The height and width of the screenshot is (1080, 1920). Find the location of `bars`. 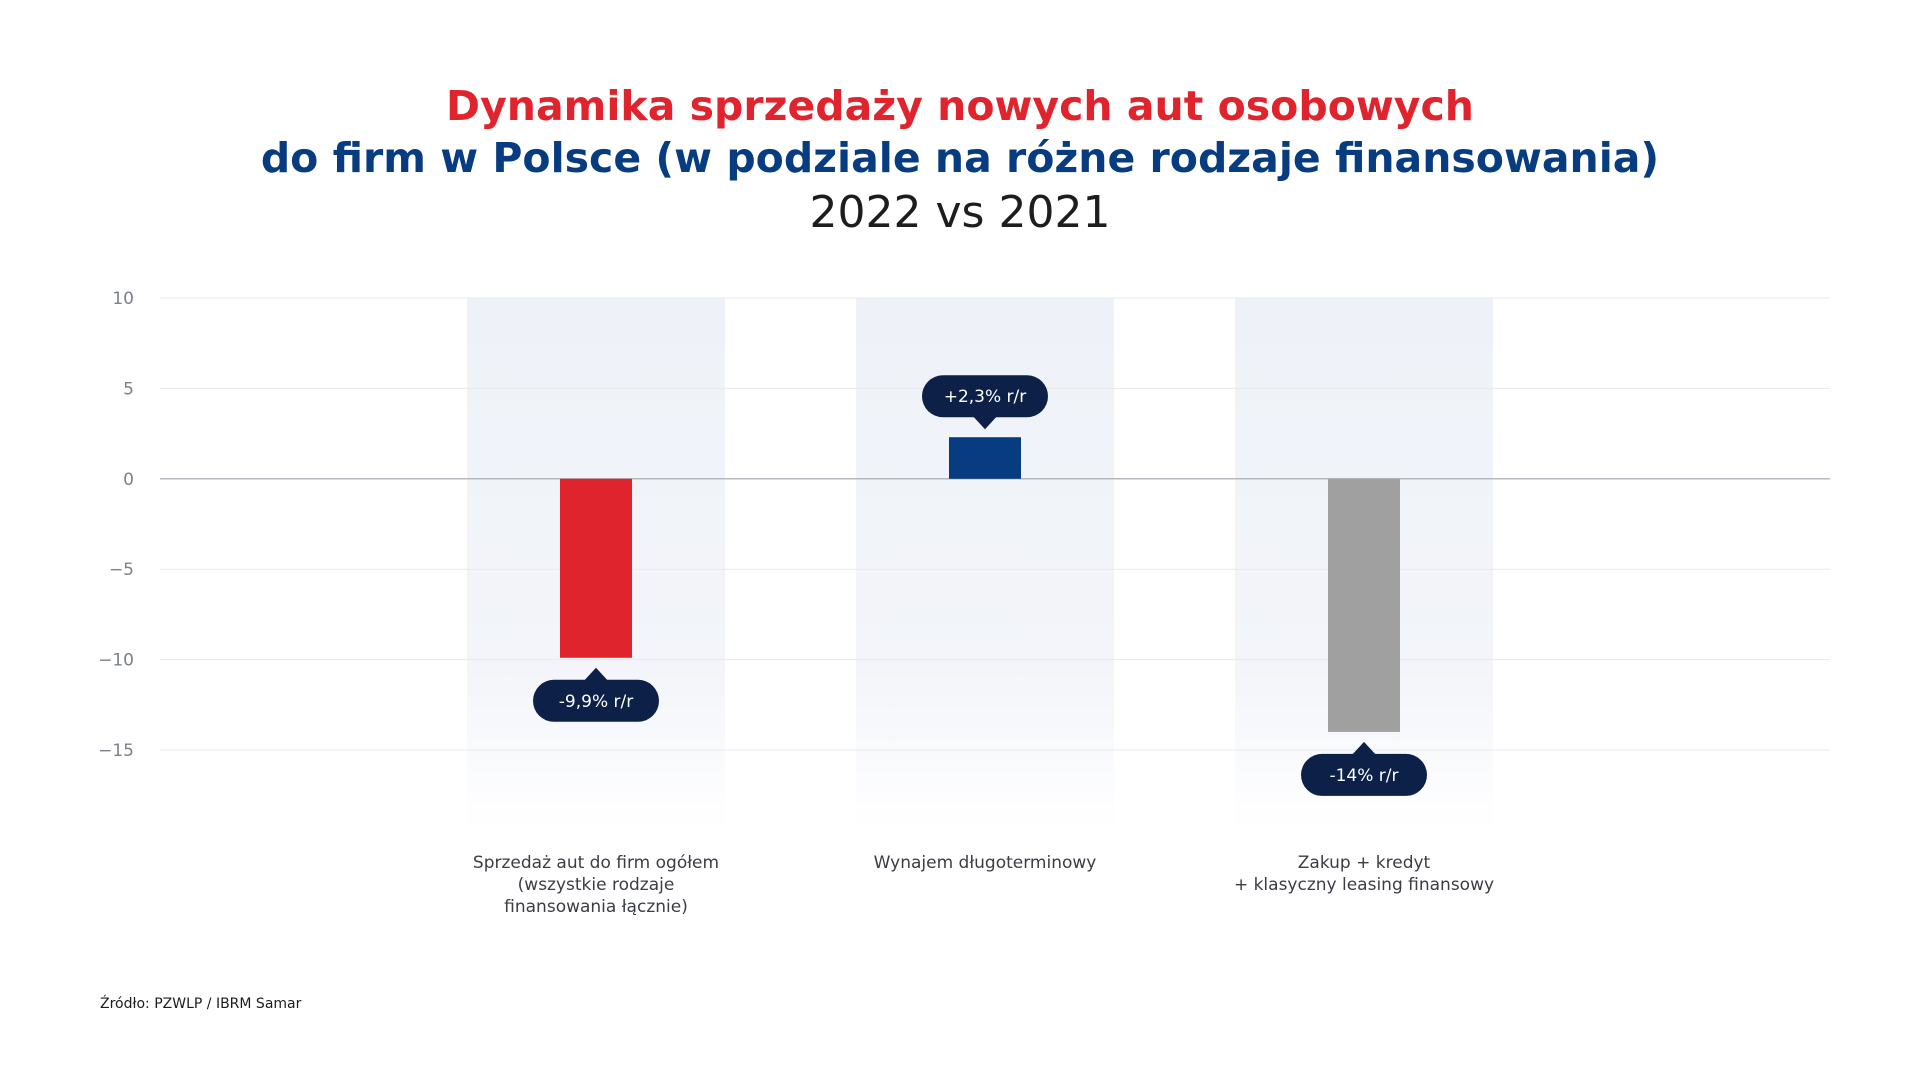

bars is located at coordinates (980, 584).